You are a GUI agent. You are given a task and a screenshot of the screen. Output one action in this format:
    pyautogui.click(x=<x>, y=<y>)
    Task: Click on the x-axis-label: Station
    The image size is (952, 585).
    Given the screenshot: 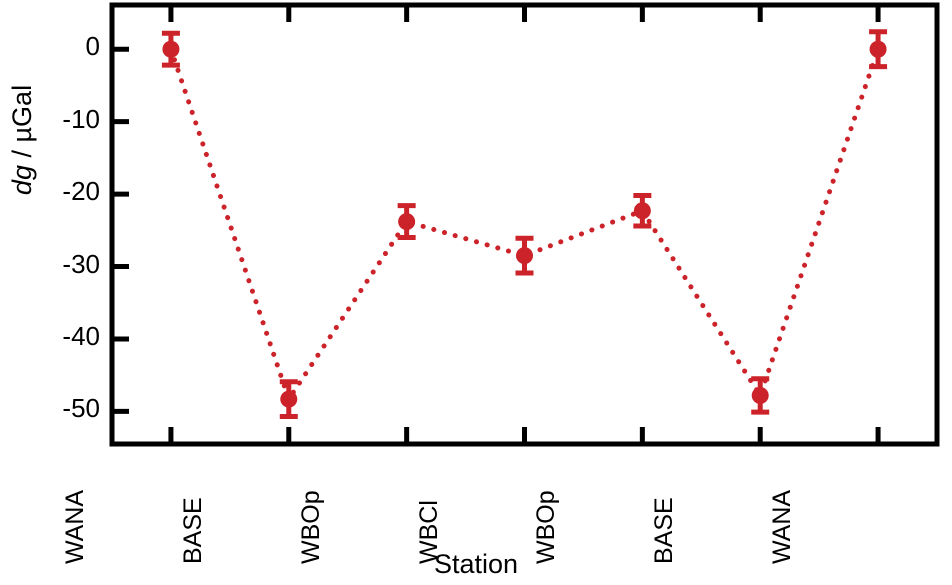 What is the action you would take?
    pyautogui.click(x=476, y=564)
    